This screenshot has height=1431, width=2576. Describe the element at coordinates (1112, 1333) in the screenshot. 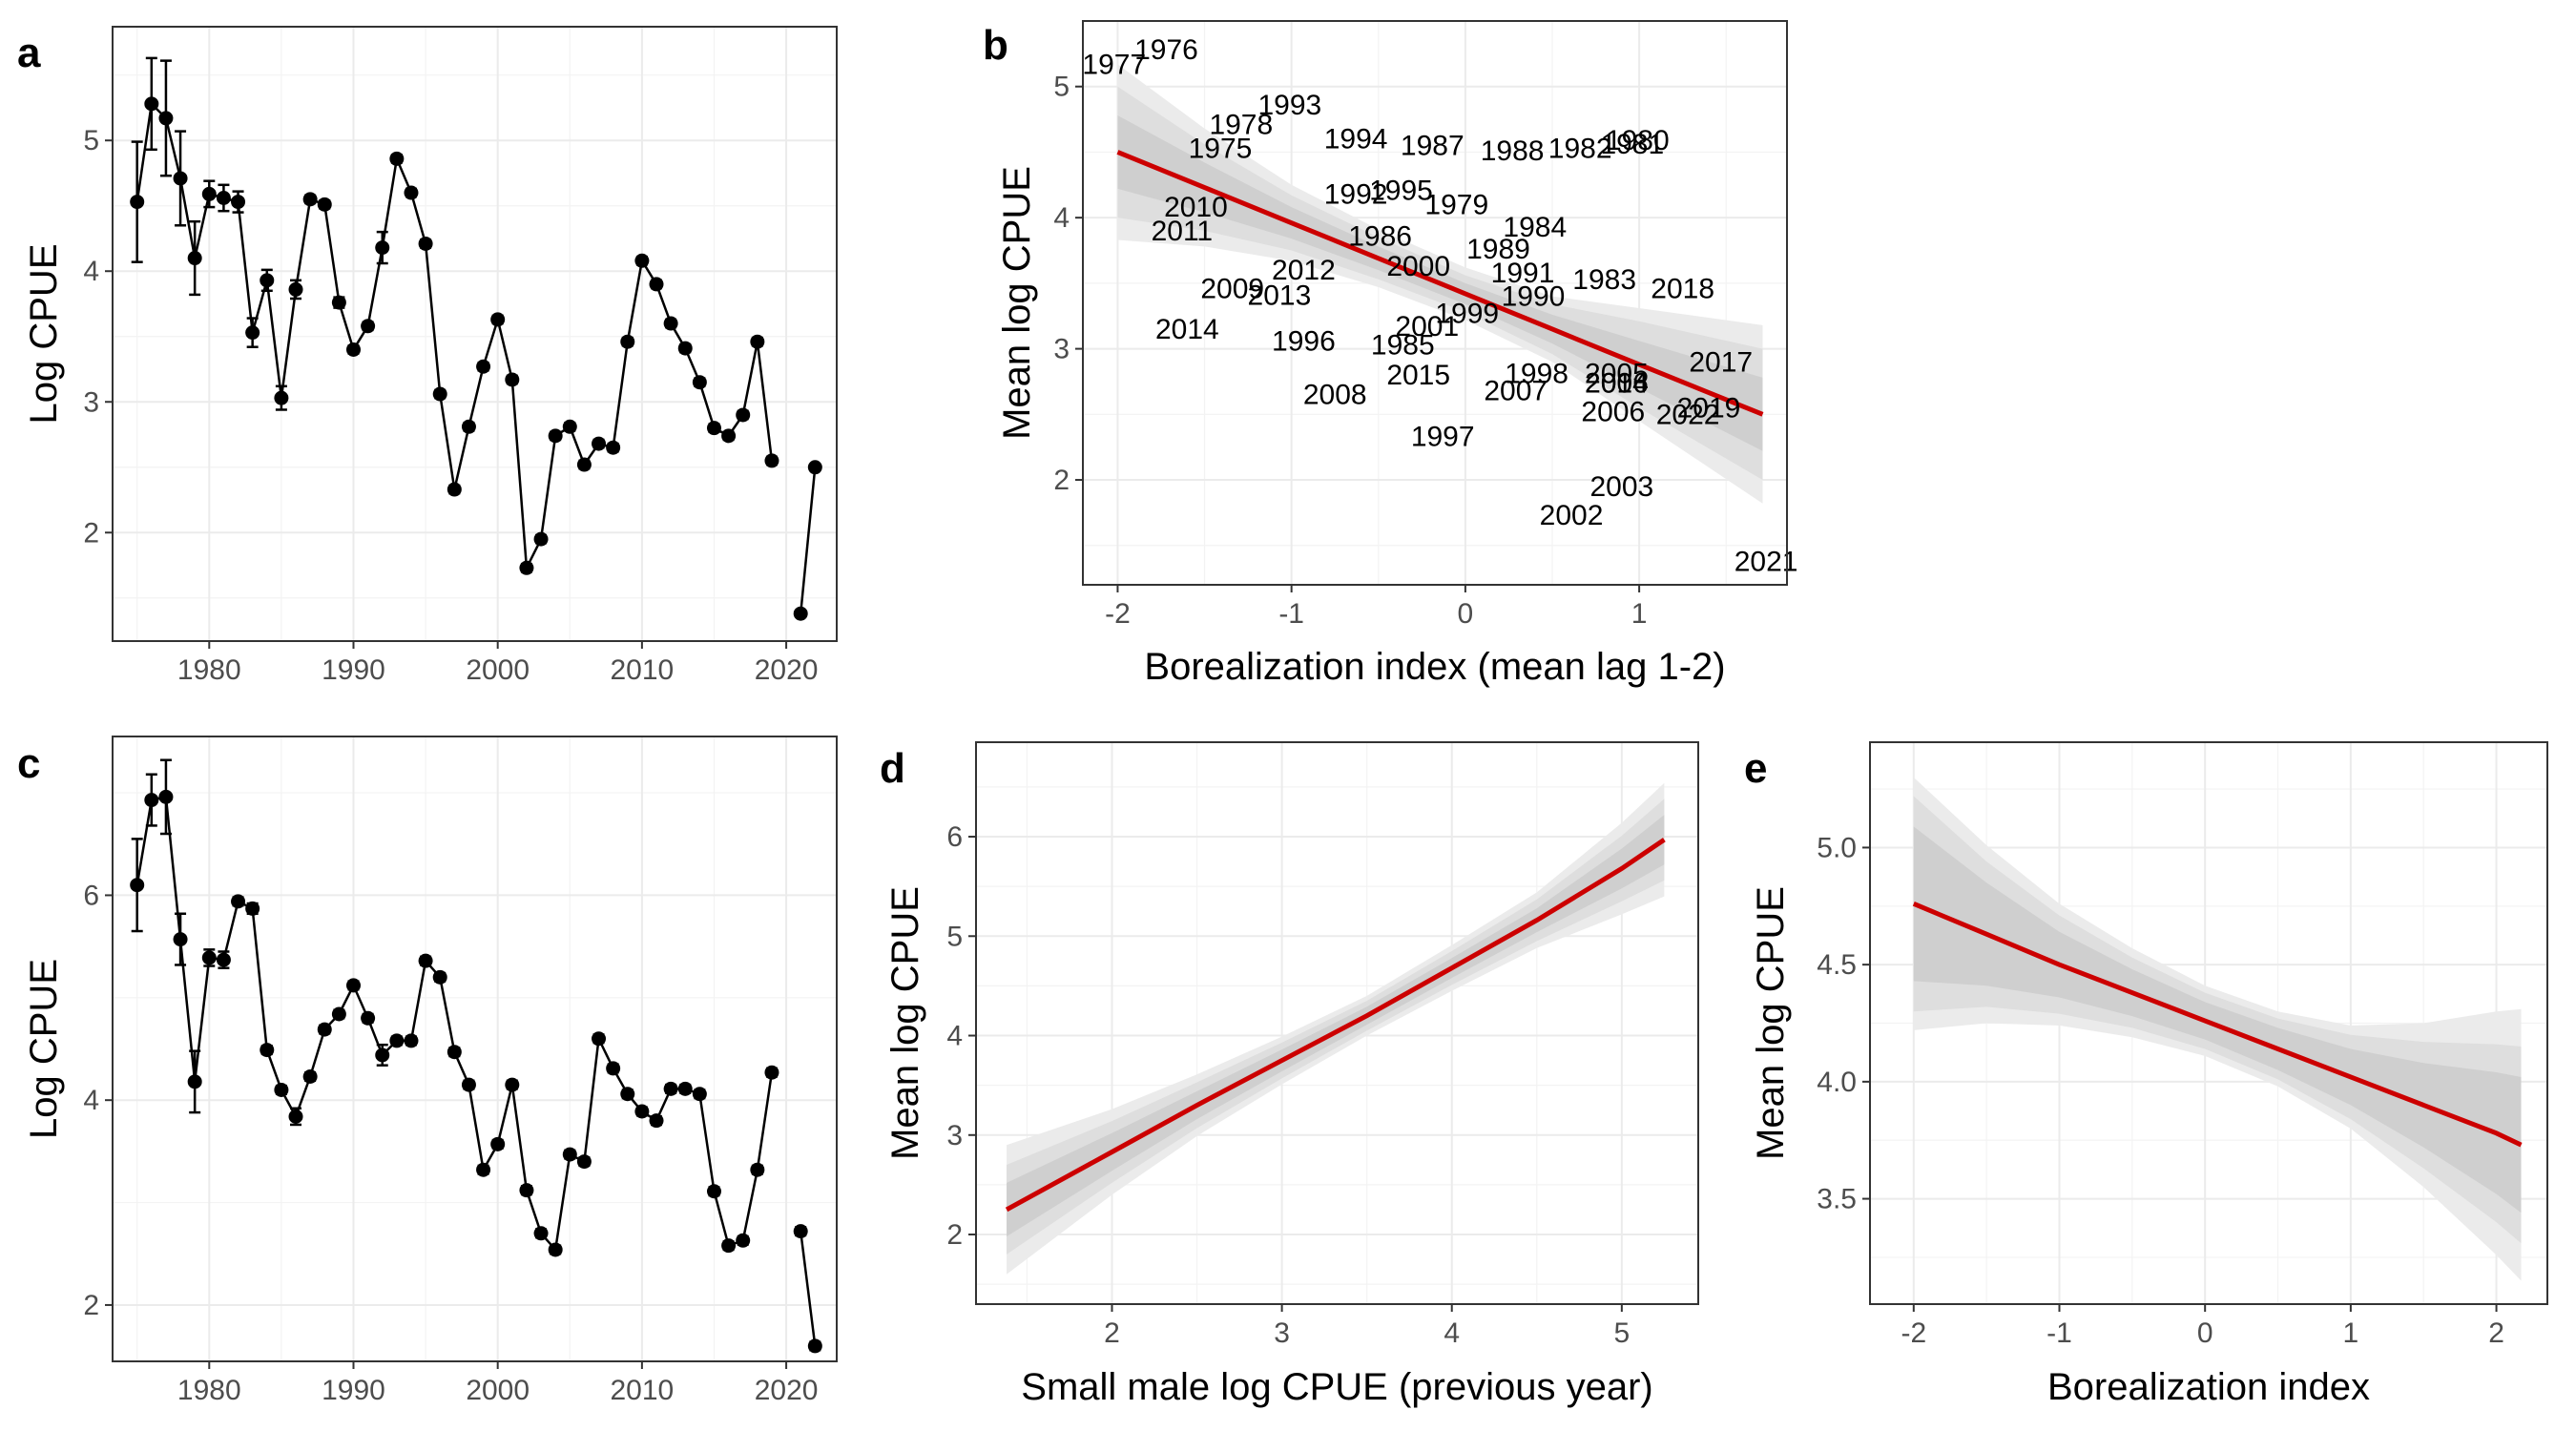

I see `x-tick-label: 2` at that location.